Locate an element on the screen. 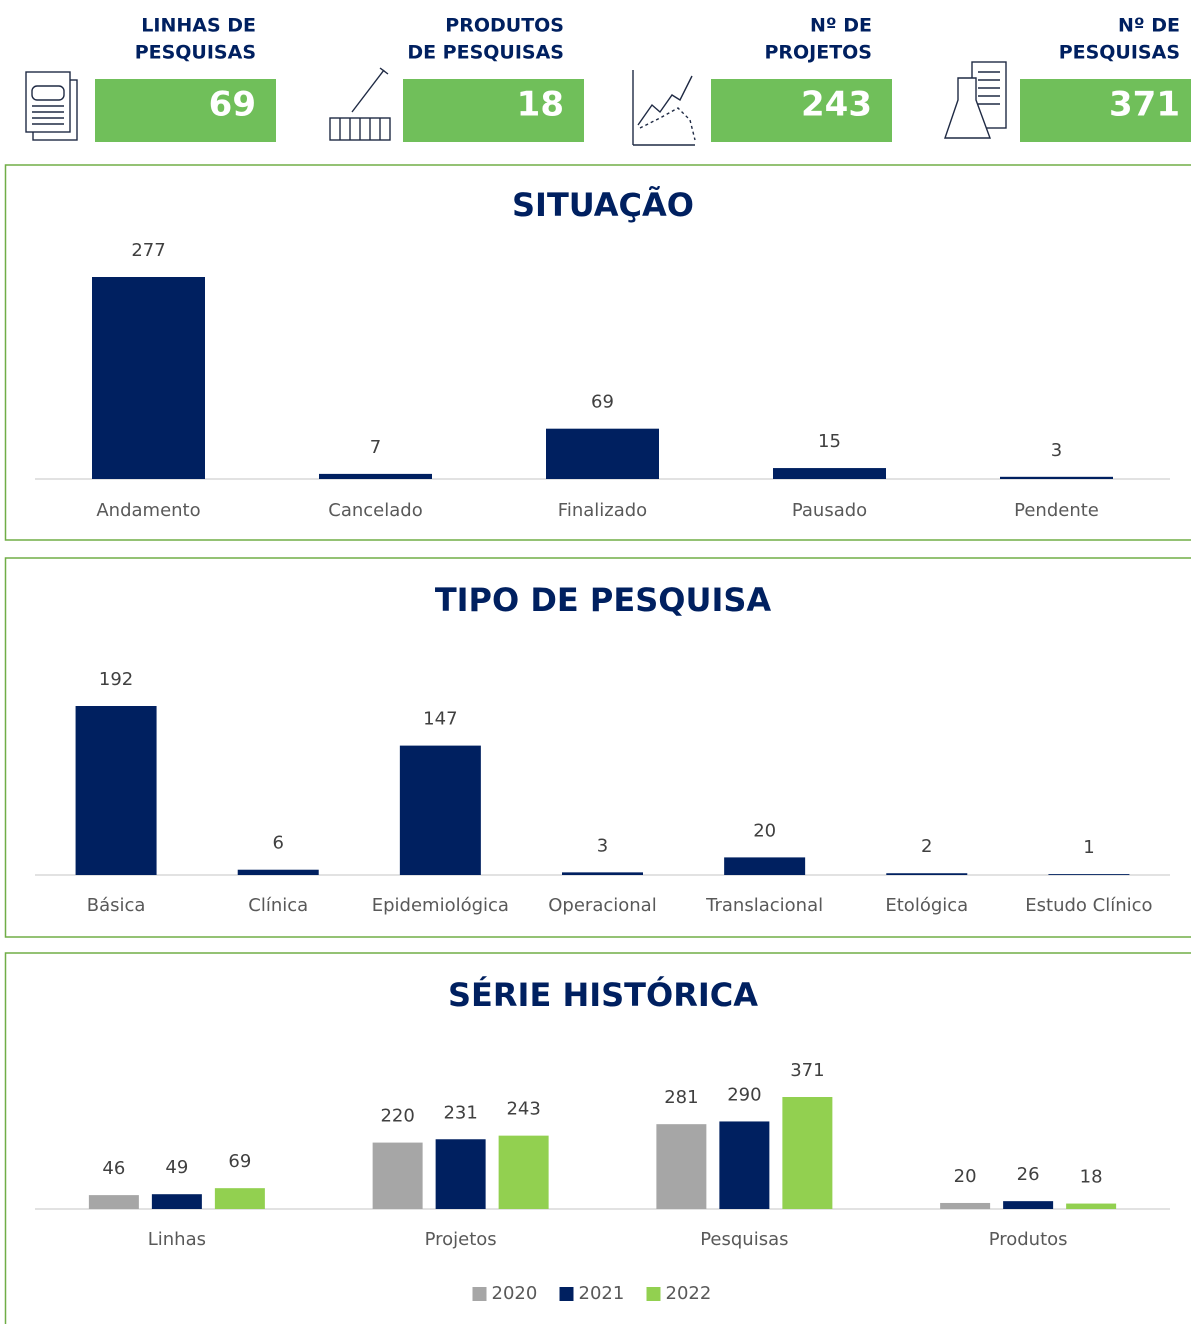 The image size is (1191, 1324). category-label: Produtos is located at coordinates (1028, 1239).